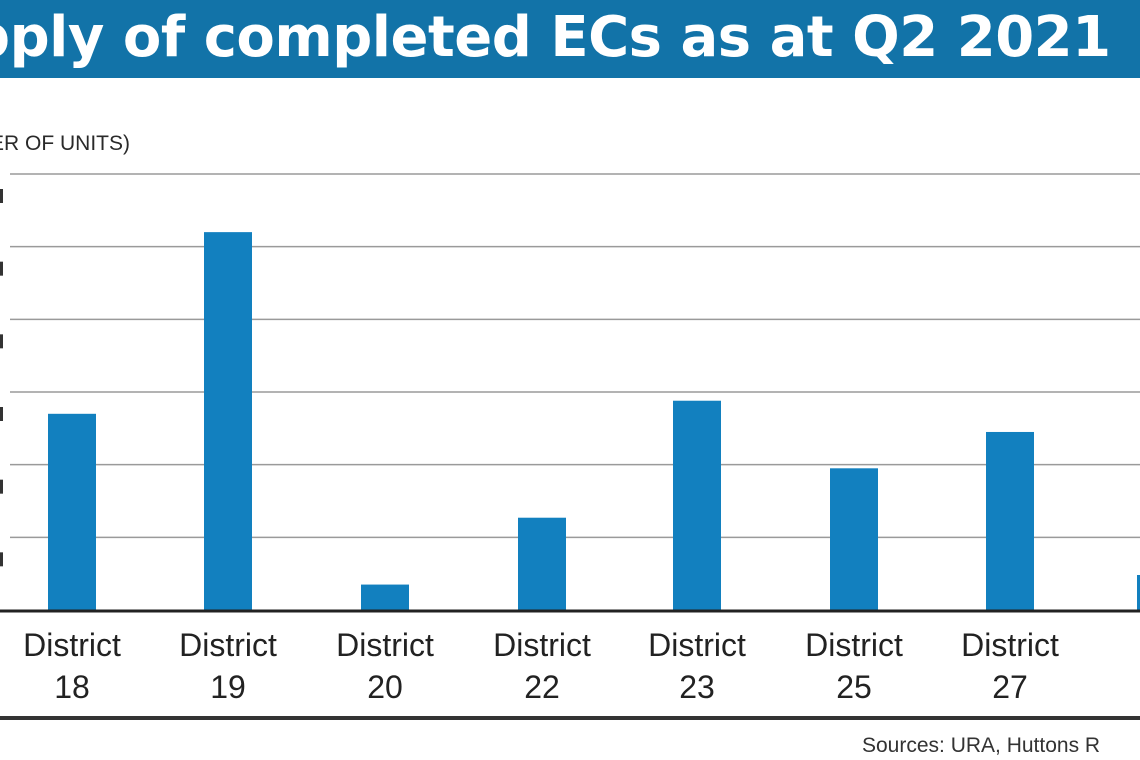 The image size is (1140, 760). I want to click on x-tick-label: District 23, so click(697, 666).